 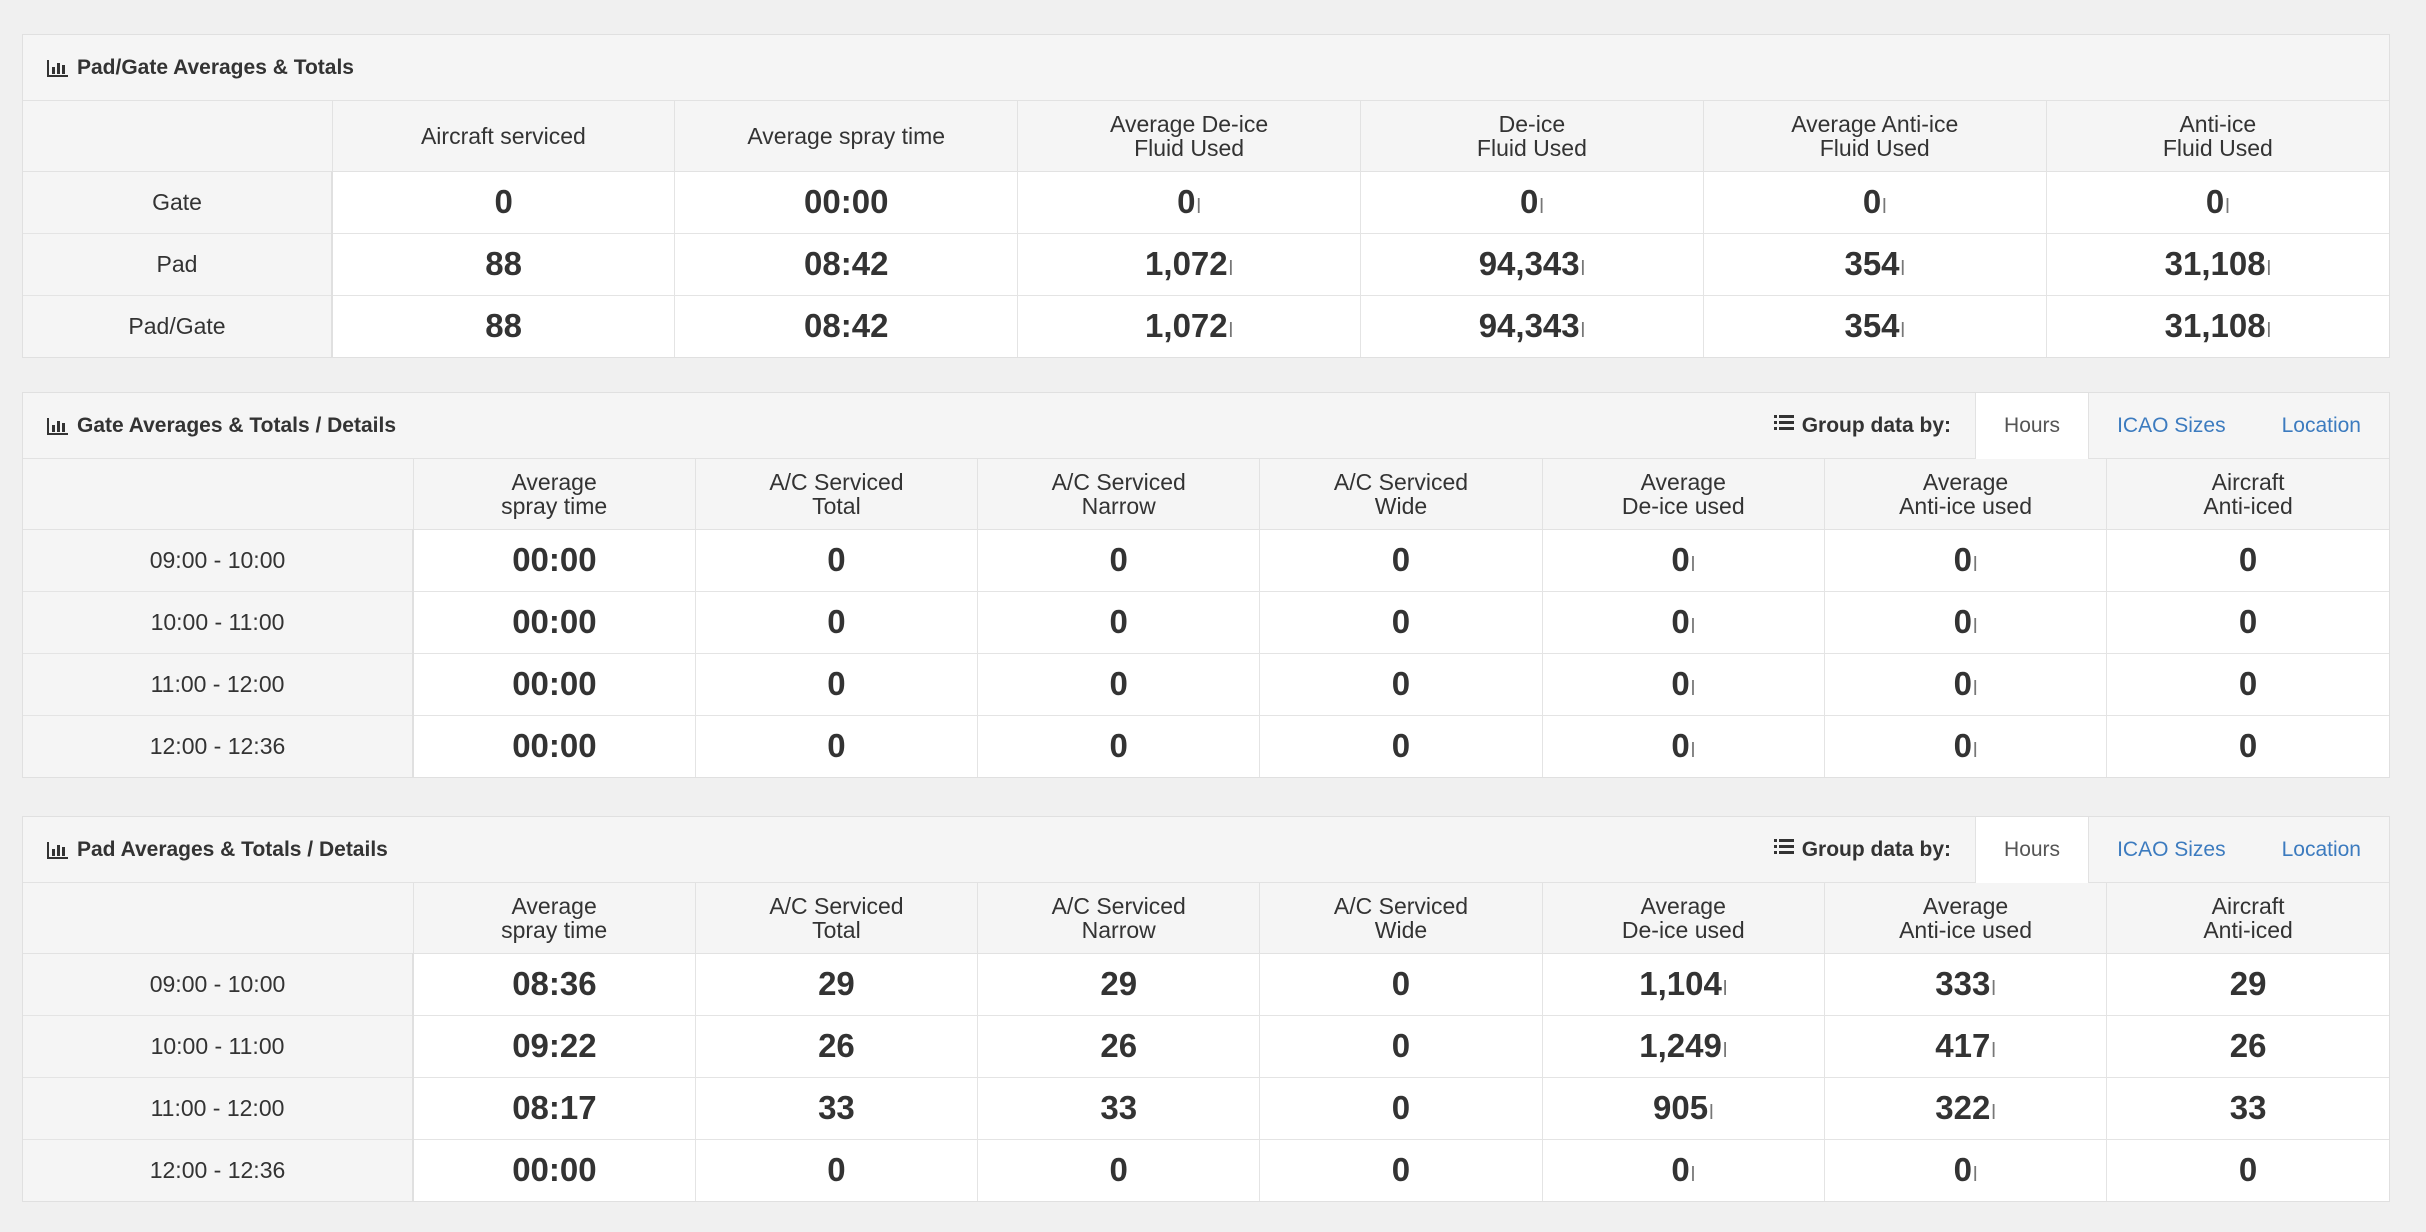 I want to click on cell-value: 08:17, so click(x=554, y=1107).